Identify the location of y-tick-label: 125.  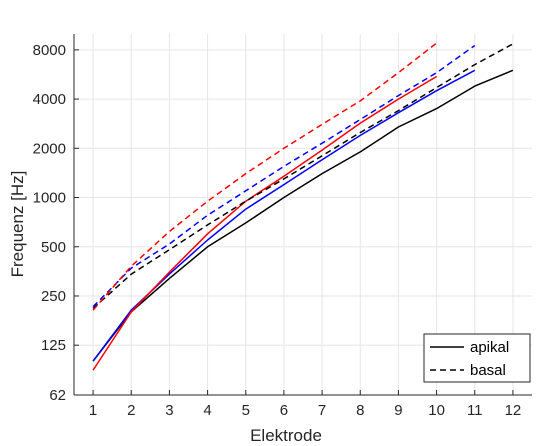
(53, 345).